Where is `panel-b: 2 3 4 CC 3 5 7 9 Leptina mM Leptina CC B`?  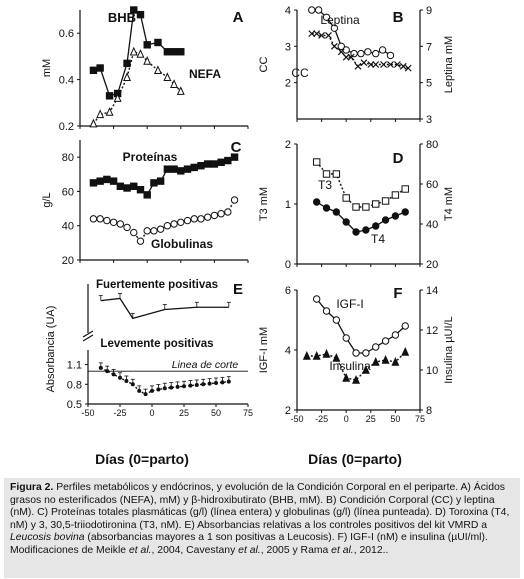
panel-b: 2 3 4 CC 3 5 7 9 Leptina mM Leptina CC B is located at coordinates (356, 65).